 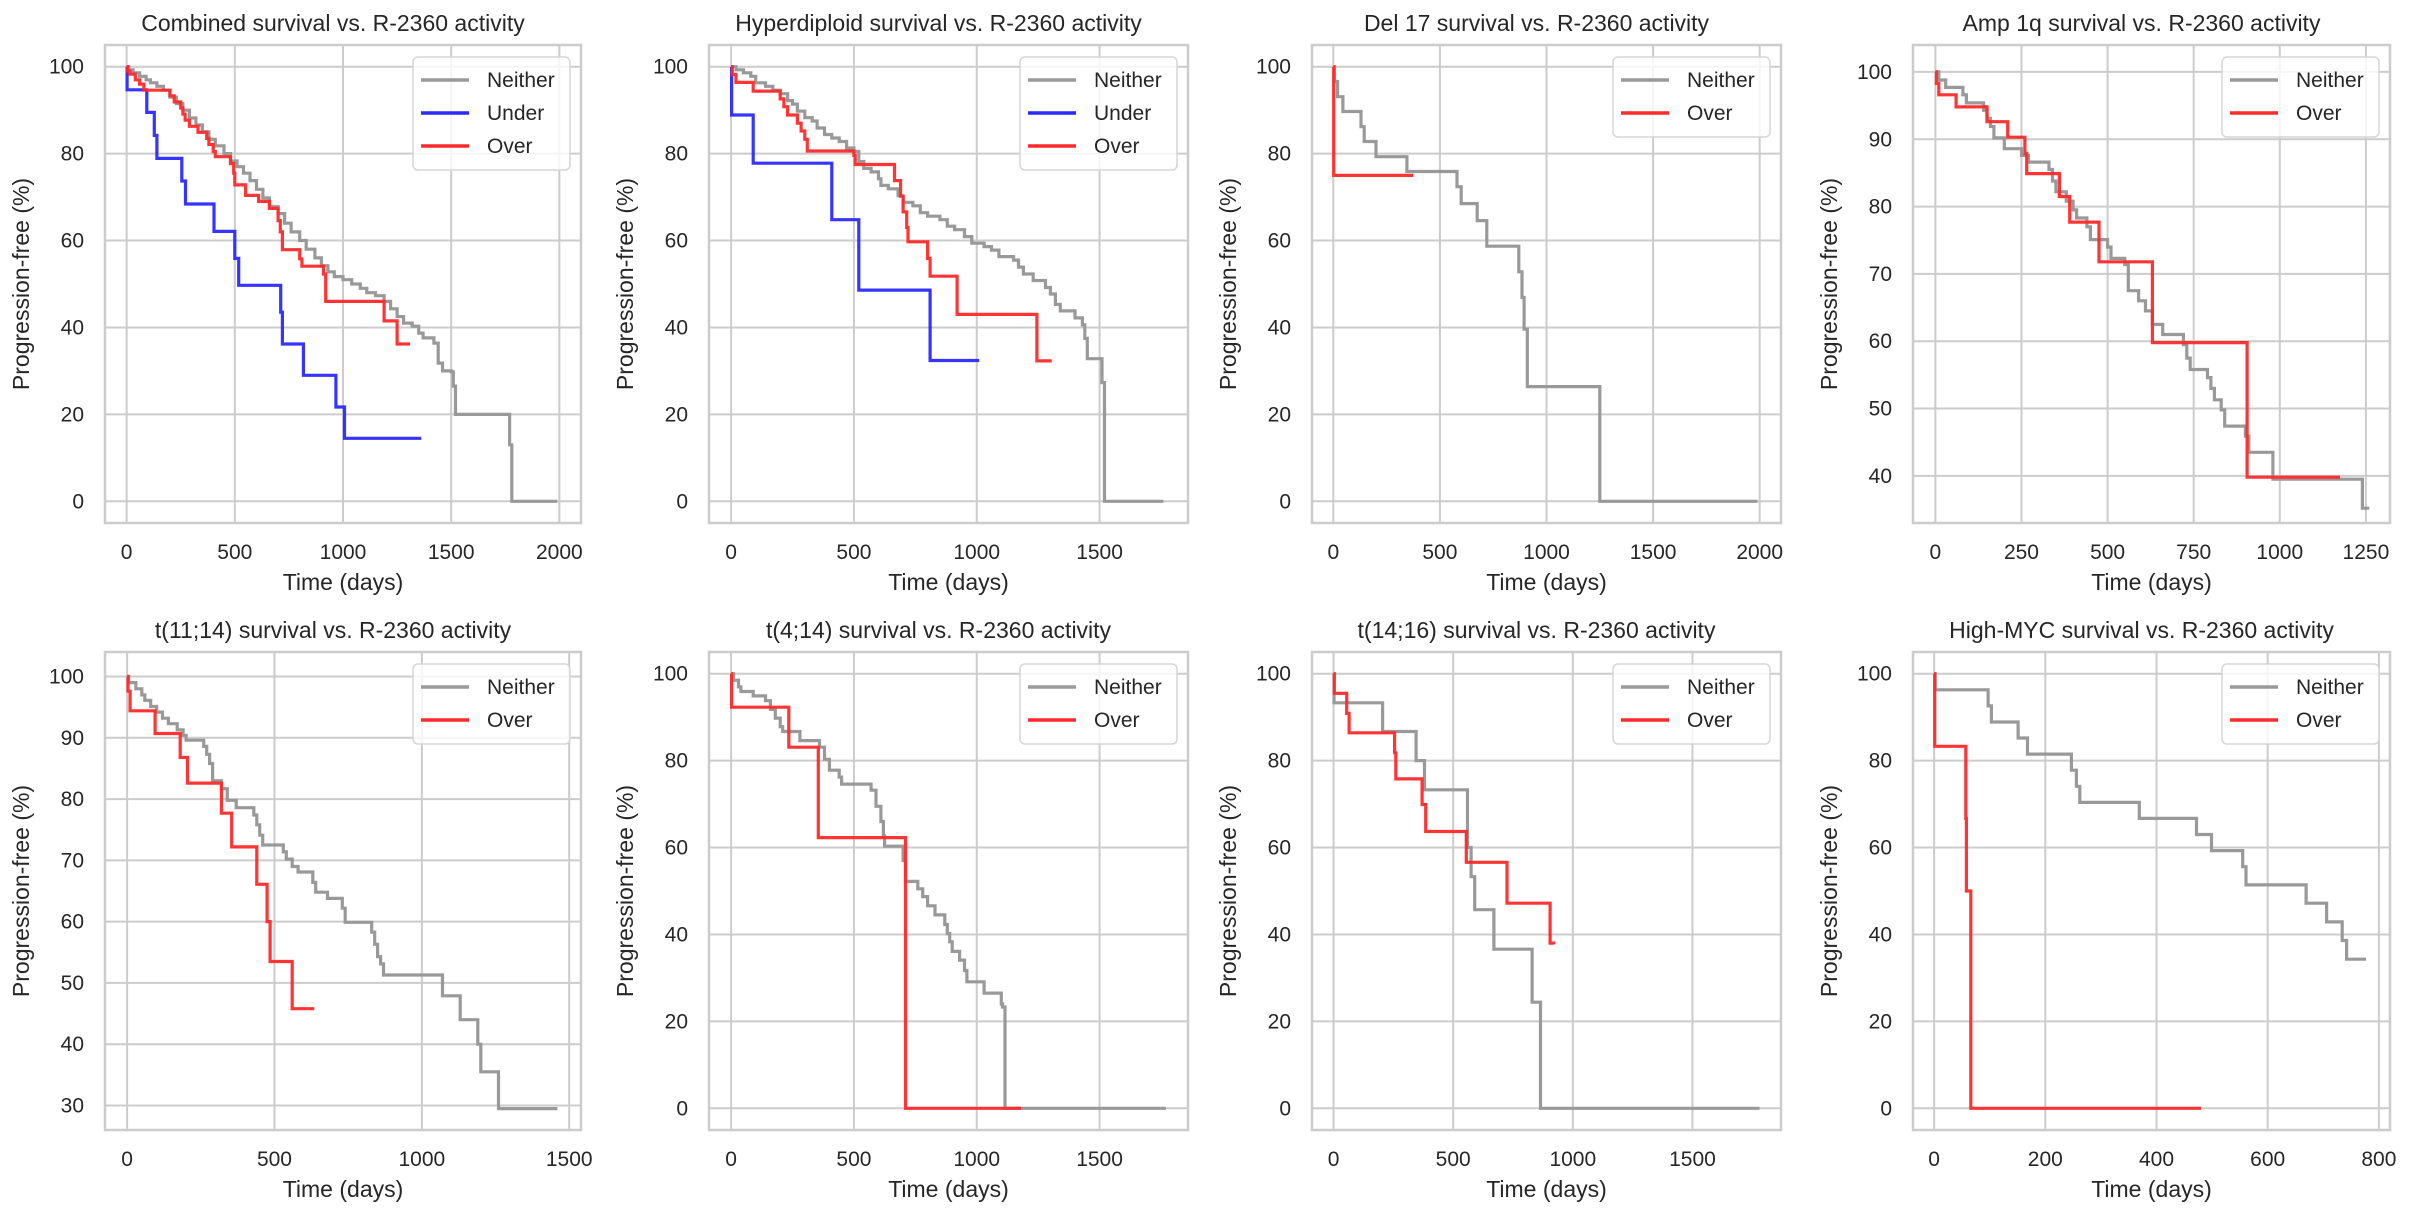 What do you see at coordinates (2021, 552) in the screenshot?
I see `x-tick-label: 250` at bounding box center [2021, 552].